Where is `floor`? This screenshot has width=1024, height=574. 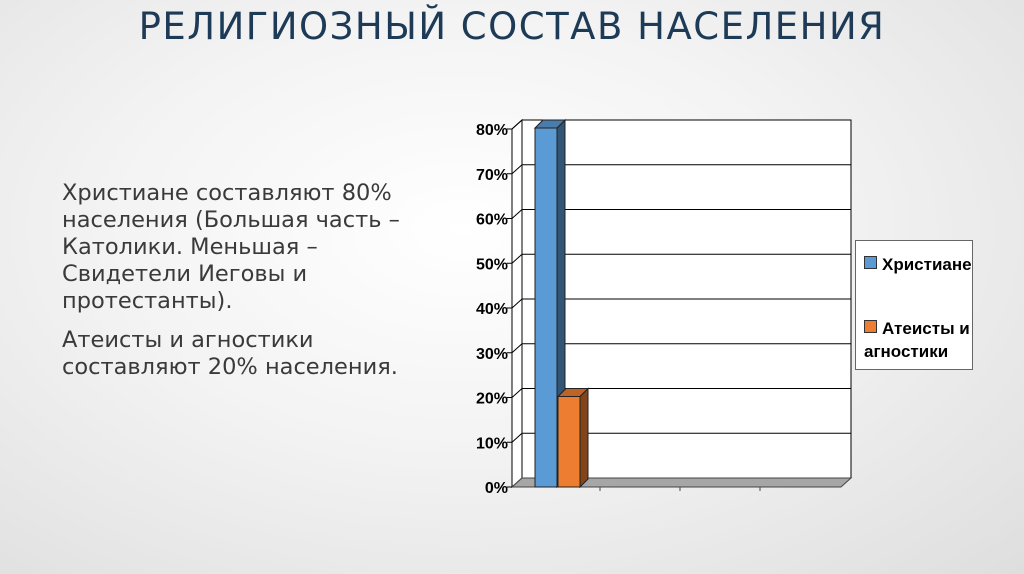
floor is located at coordinates (681, 482).